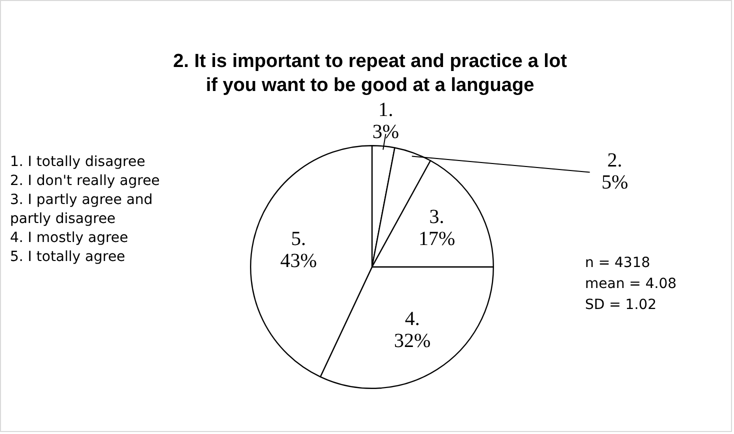 Image resolution: width=734 pixels, height=434 pixels. What do you see at coordinates (386, 132) in the screenshot?
I see `data-label: 3%` at bounding box center [386, 132].